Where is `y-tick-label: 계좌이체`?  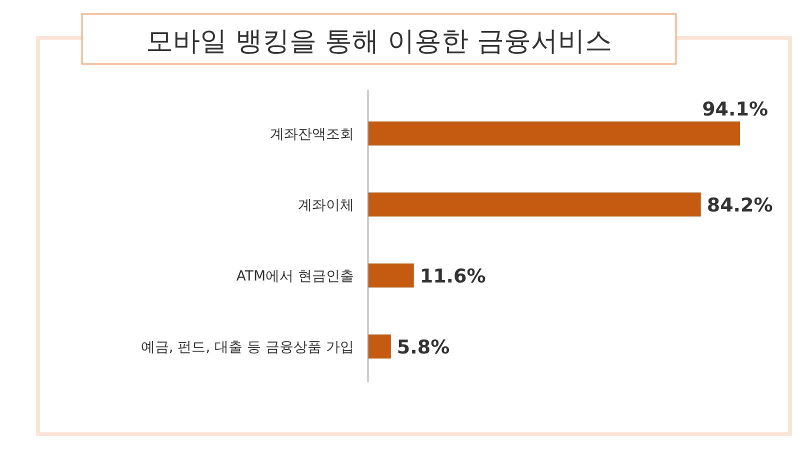
y-tick-label: 계좌이체 is located at coordinates (326, 206).